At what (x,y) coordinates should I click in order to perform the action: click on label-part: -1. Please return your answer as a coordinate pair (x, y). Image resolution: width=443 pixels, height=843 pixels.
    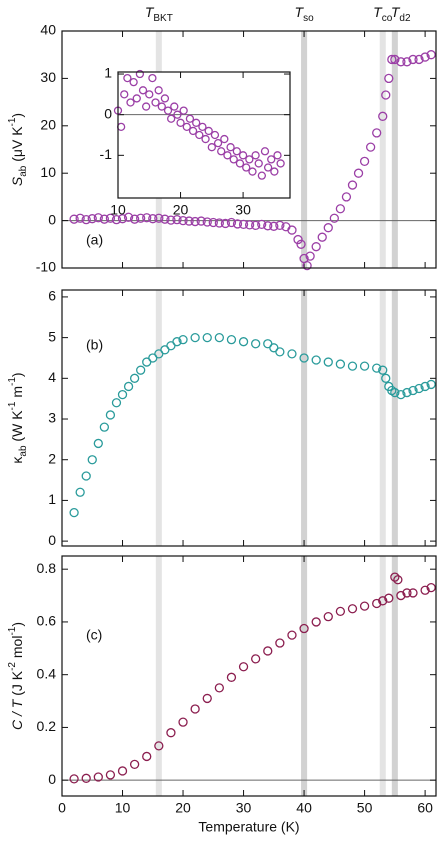
    Looking at the image, I should click on (12, 405).